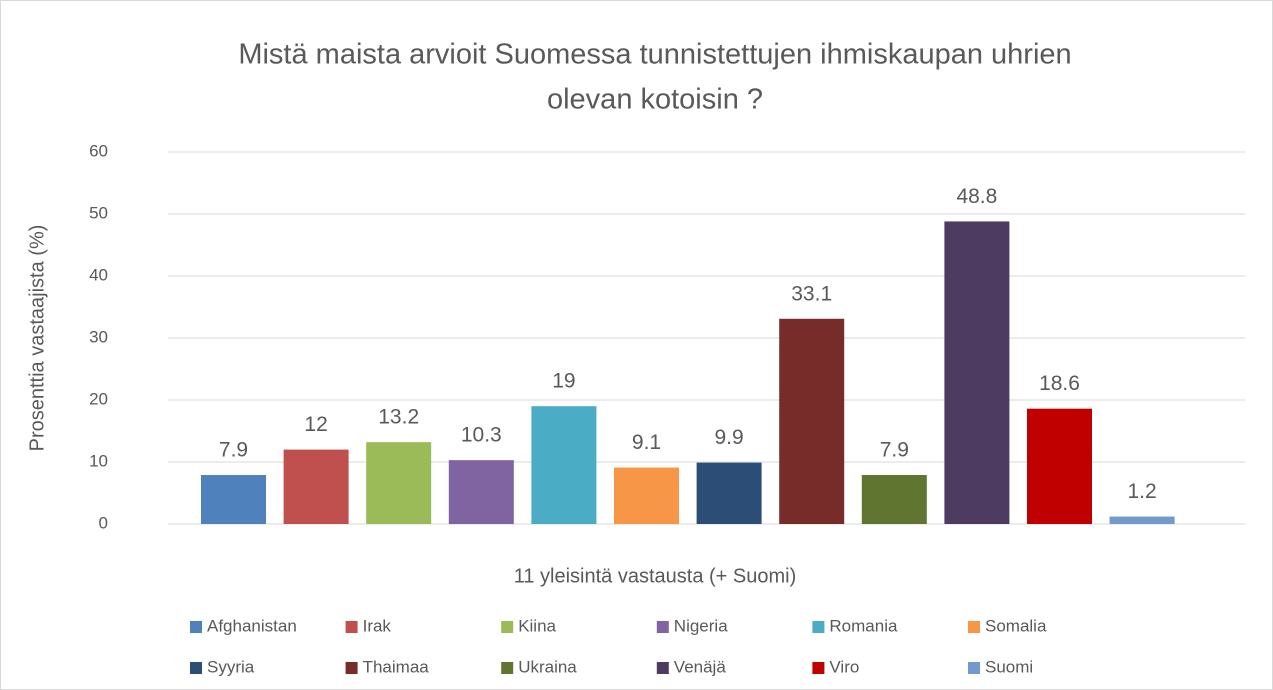 The image size is (1273, 690). Describe the element at coordinates (863, 625) in the screenshot. I see `legend-label: Romania` at that location.